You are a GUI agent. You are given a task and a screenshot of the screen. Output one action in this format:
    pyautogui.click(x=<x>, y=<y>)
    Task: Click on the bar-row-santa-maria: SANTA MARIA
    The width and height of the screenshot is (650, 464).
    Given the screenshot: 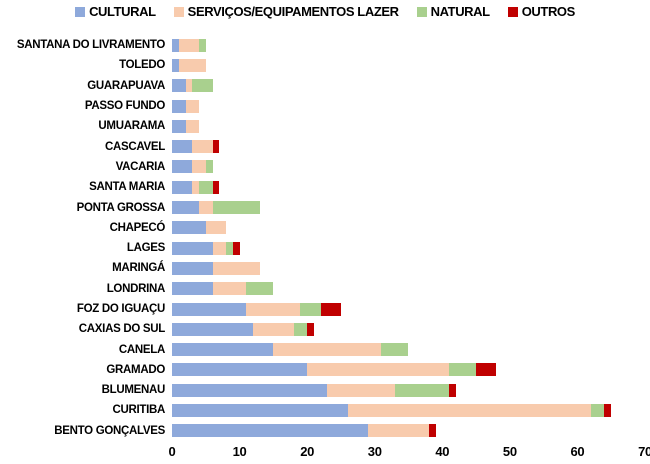 What is the action you would take?
    pyautogui.click(x=325, y=187)
    